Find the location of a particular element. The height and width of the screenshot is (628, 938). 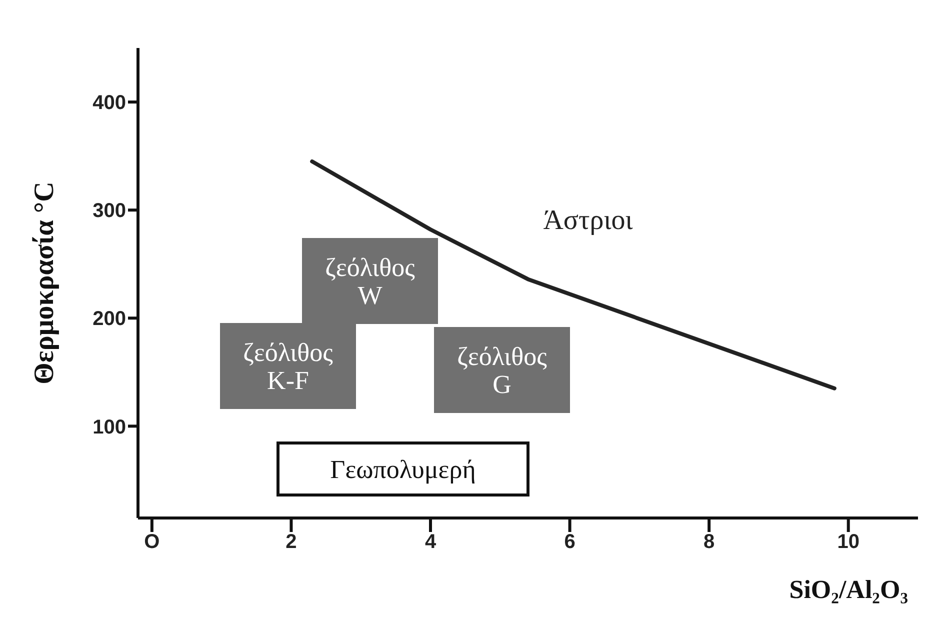

annotation: Γεωπολυμερή is located at coordinates (403, 469).